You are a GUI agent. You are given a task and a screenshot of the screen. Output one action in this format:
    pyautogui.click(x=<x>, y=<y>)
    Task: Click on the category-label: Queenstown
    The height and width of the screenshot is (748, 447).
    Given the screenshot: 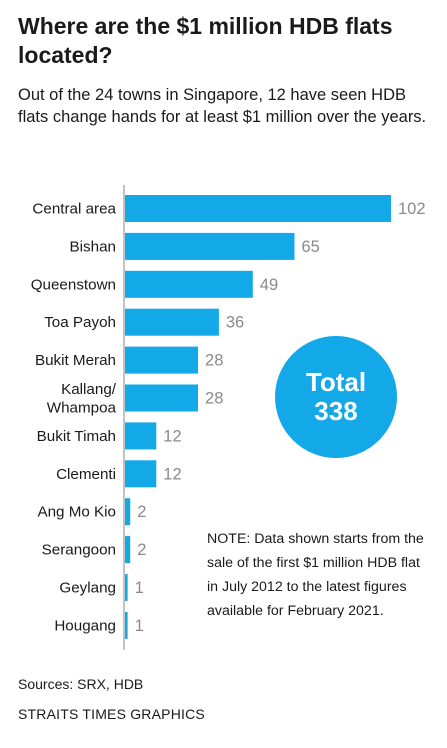 What is the action you would take?
    pyautogui.click(x=73, y=284)
    